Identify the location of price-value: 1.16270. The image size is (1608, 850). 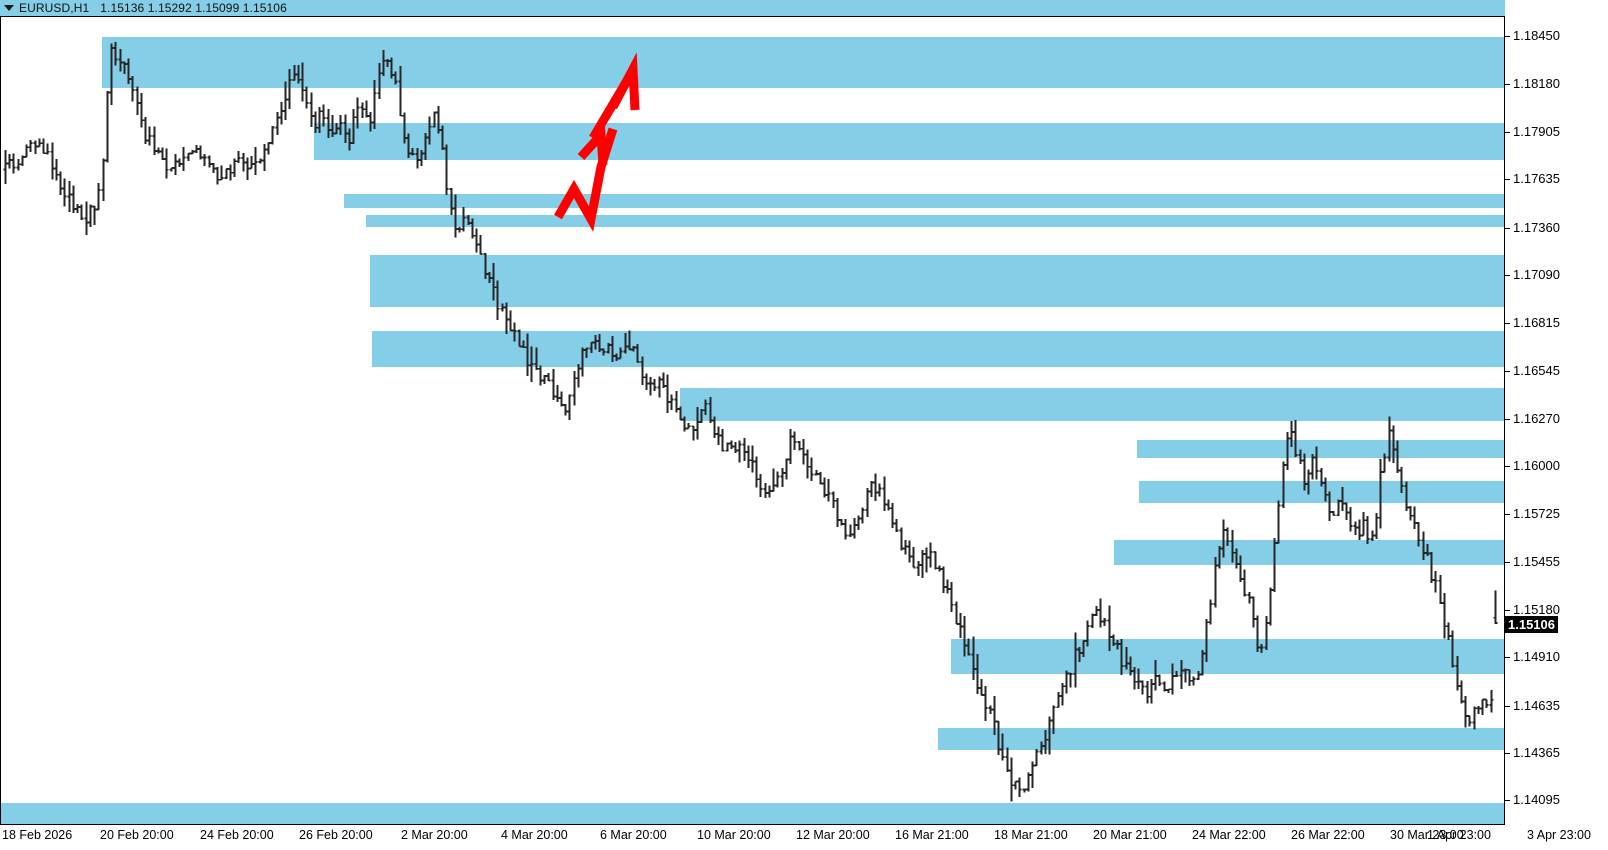
(1536, 418).